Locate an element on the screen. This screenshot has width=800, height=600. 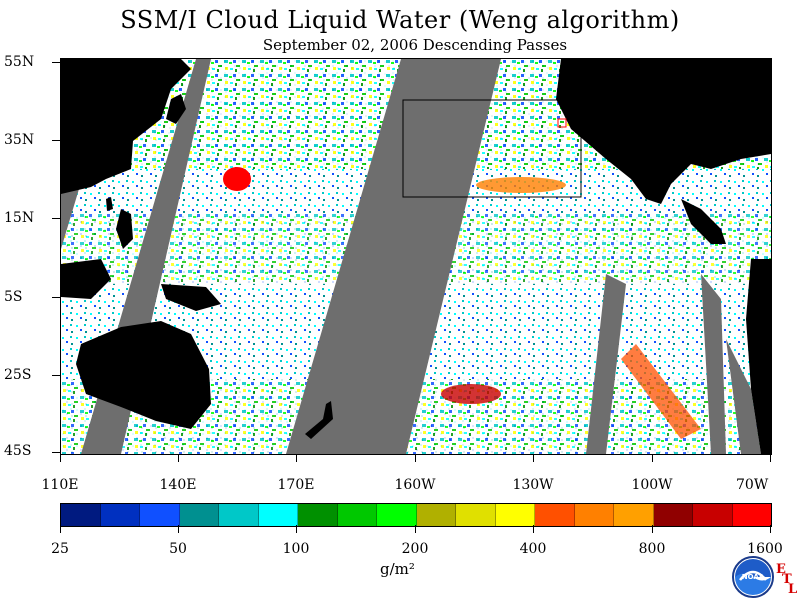
philippines-landmass is located at coordinates (124, 229).